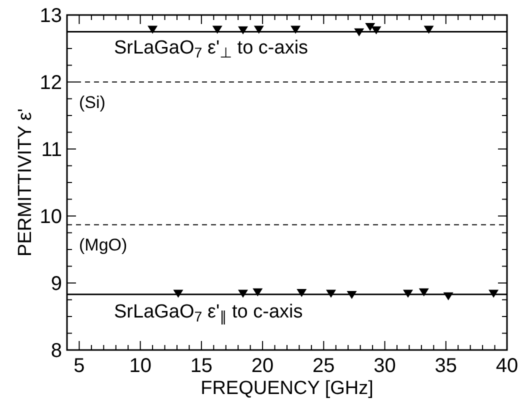  I want to click on y-tick-label: 13, so click(51, 16).